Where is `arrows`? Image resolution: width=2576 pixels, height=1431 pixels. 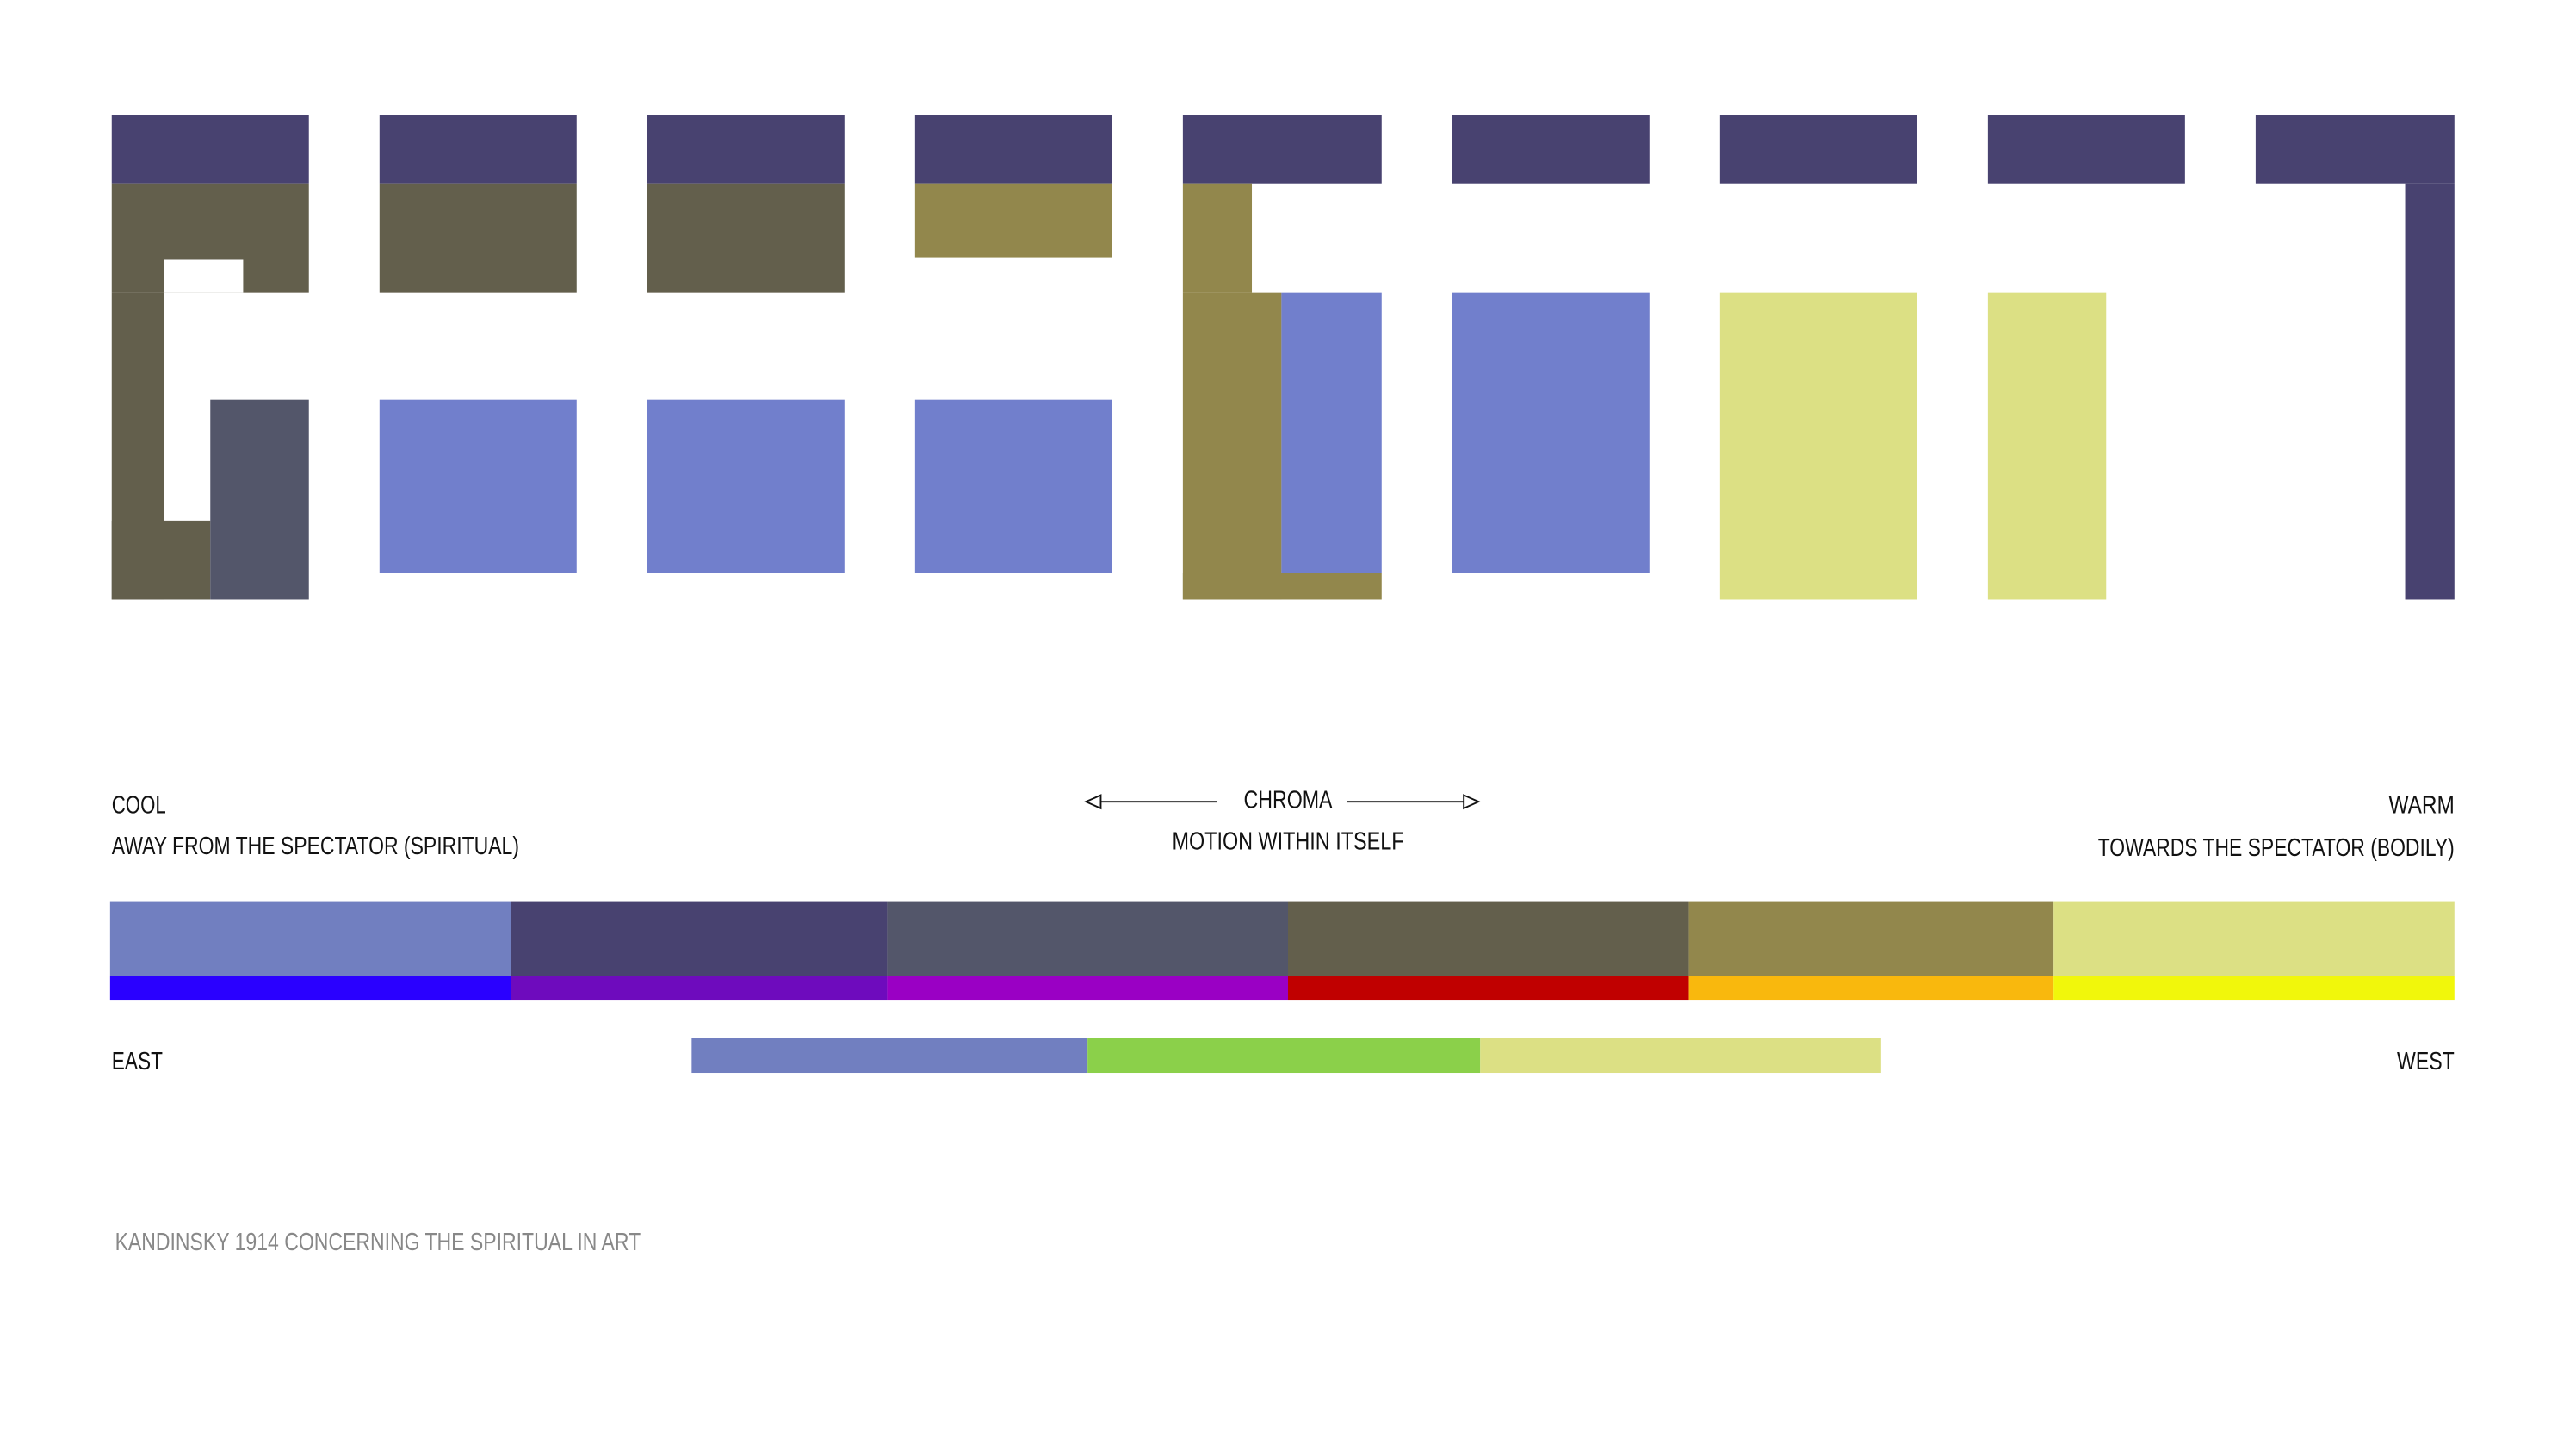 arrows is located at coordinates (1282, 802).